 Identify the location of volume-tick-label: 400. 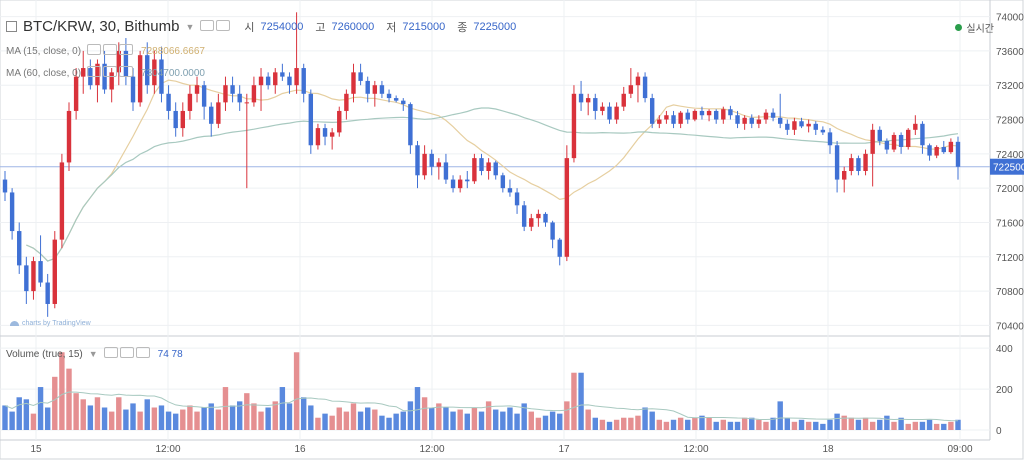
(1004, 349).